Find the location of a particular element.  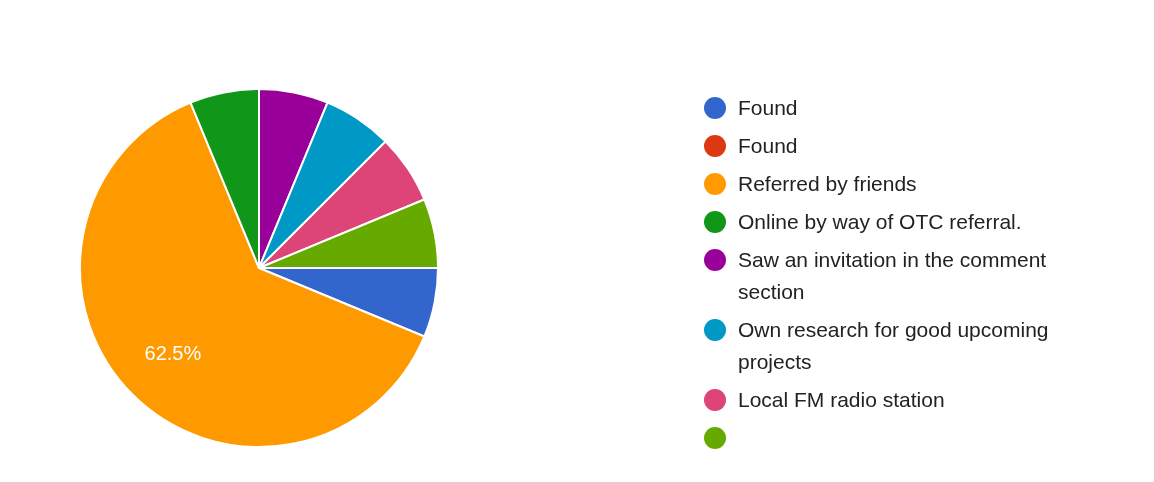

legend-label: Local FM radio station is located at coordinates (842, 400).